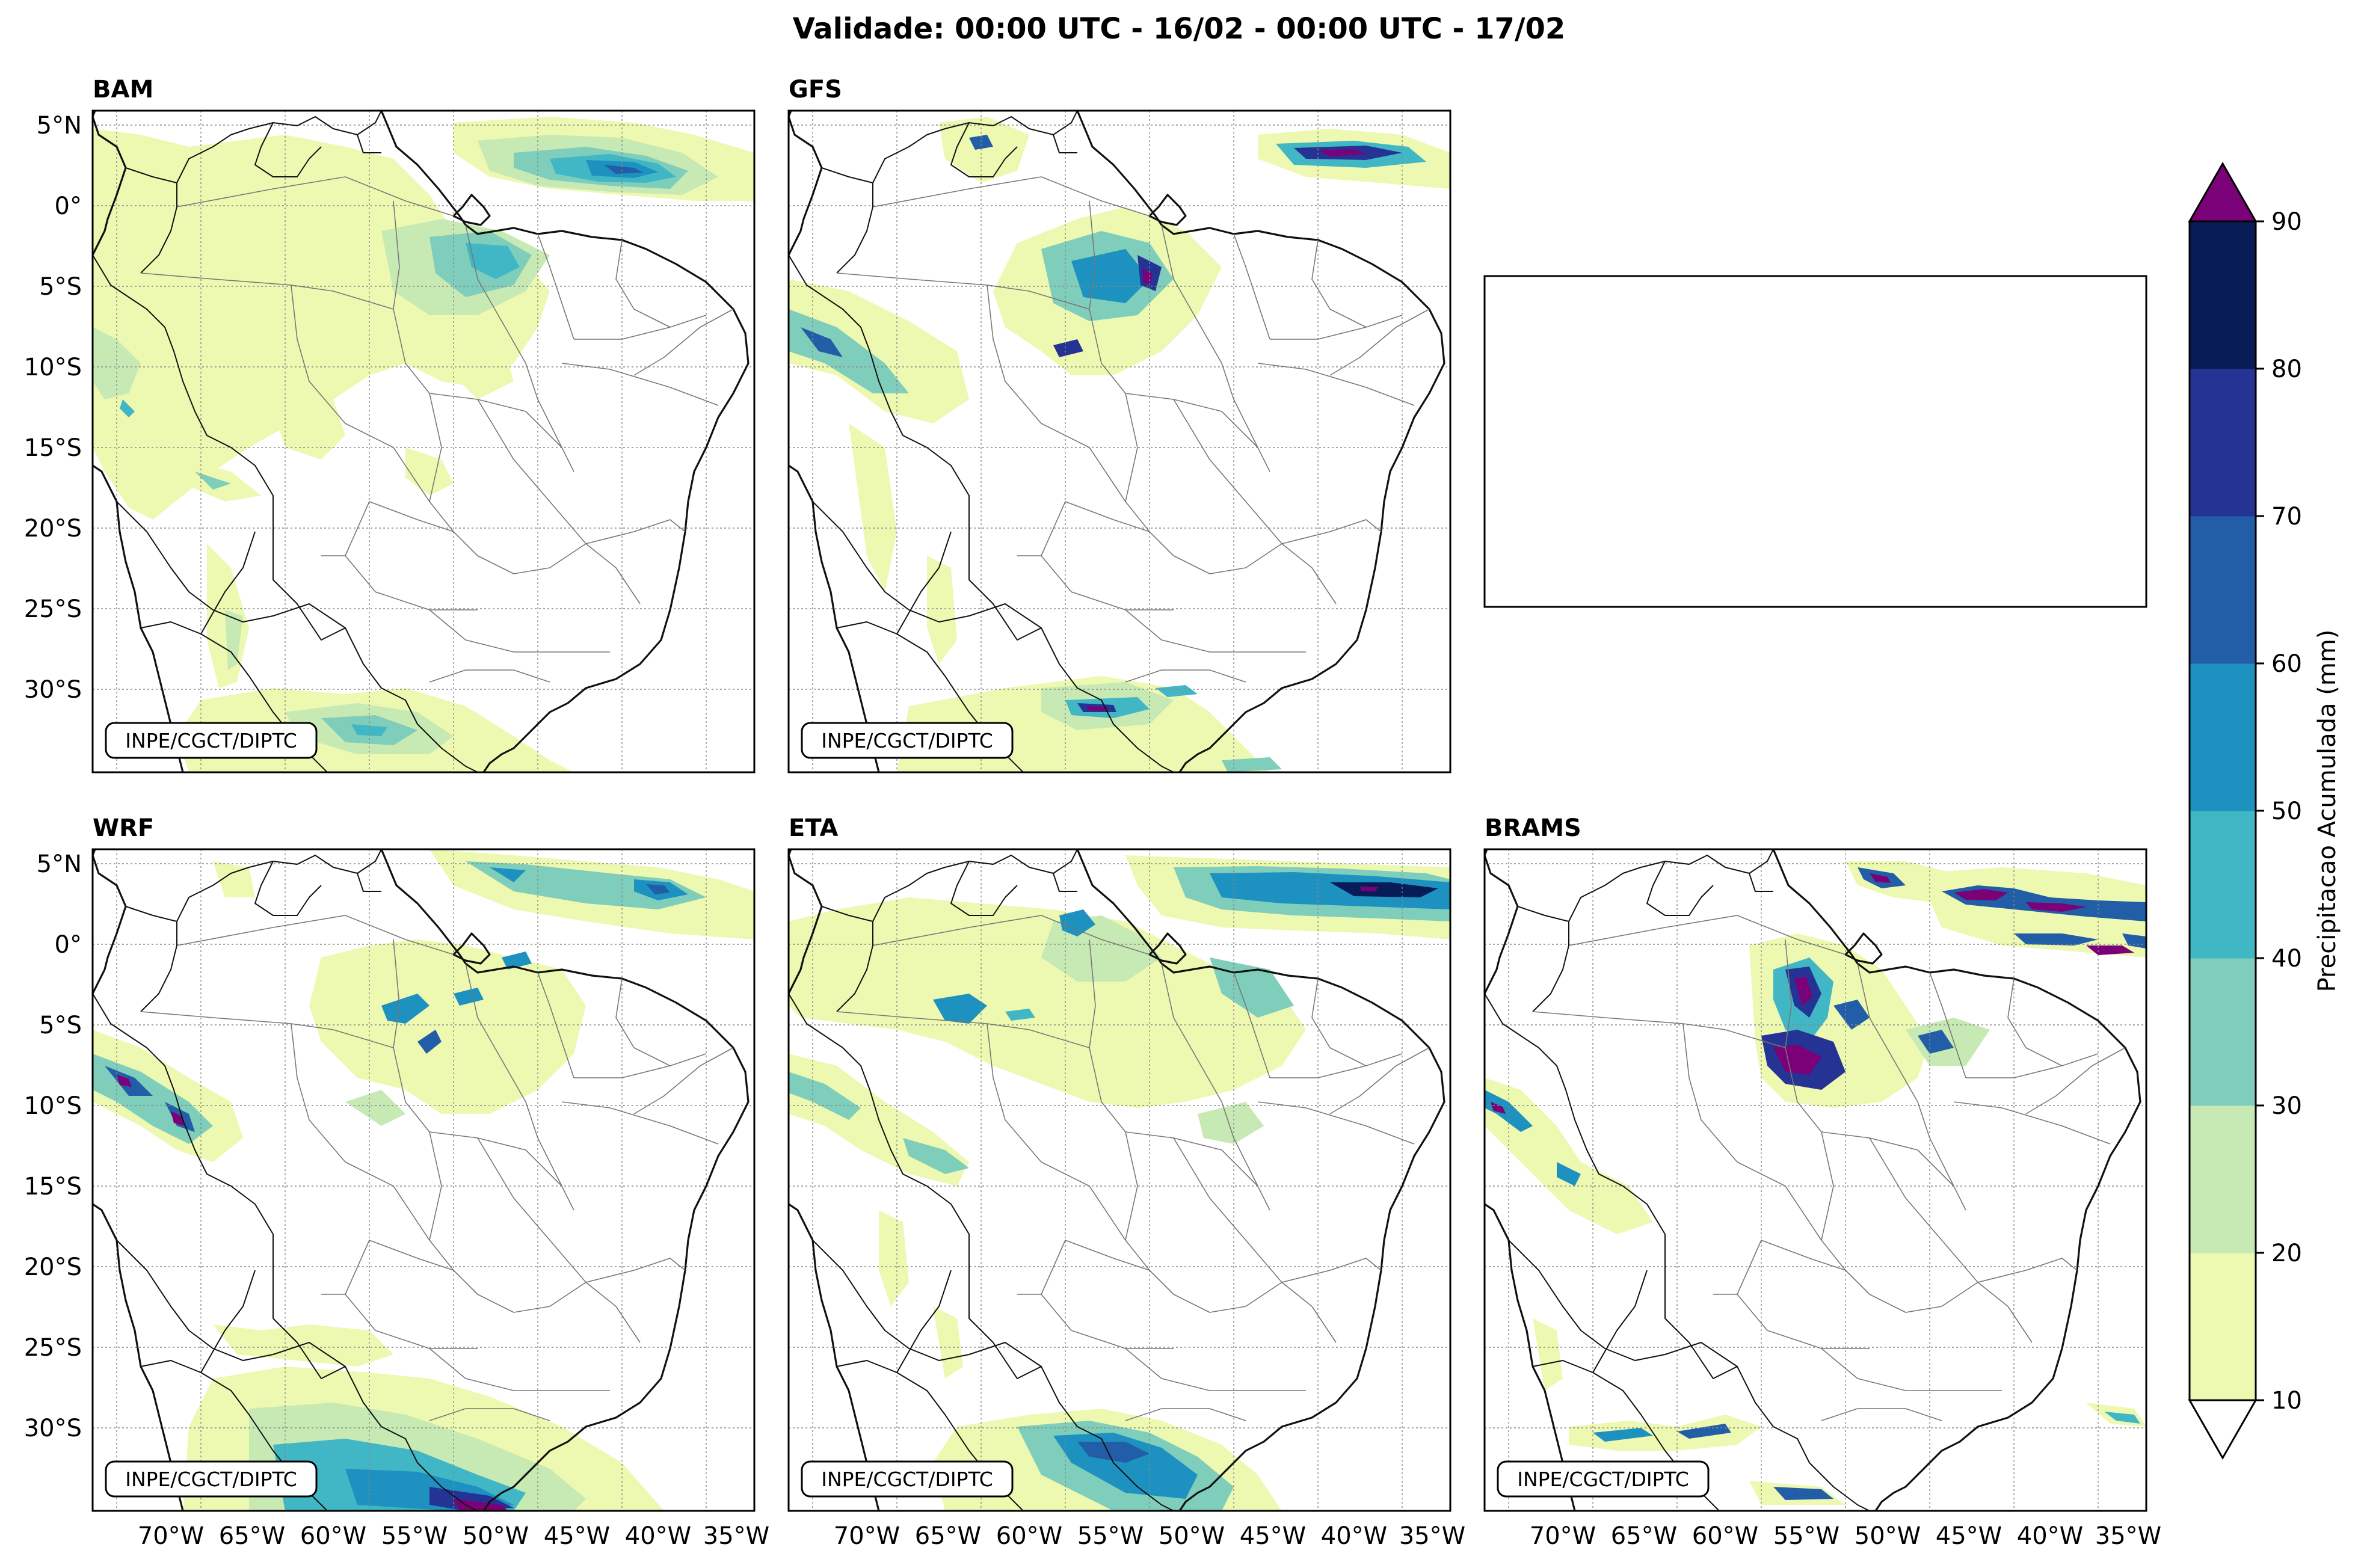 Image resolution: width=2358 pixels, height=1568 pixels. I want to click on panel-title-wrf: WRF, so click(123, 828).